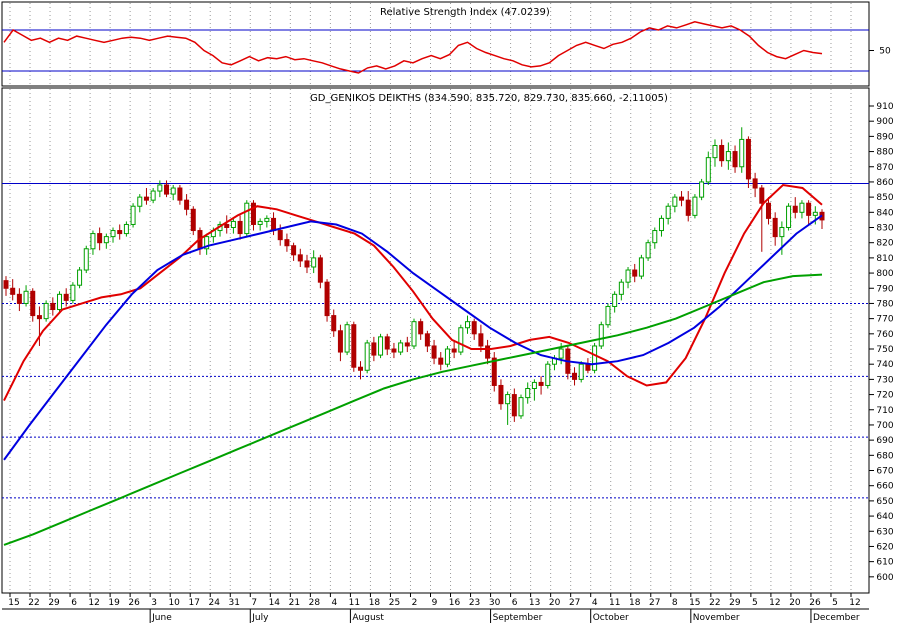 The height and width of the screenshot is (624, 901). Describe the element at coordinates (335, 603) in the screenshot. I see `x-tick-label: 4` at that location.